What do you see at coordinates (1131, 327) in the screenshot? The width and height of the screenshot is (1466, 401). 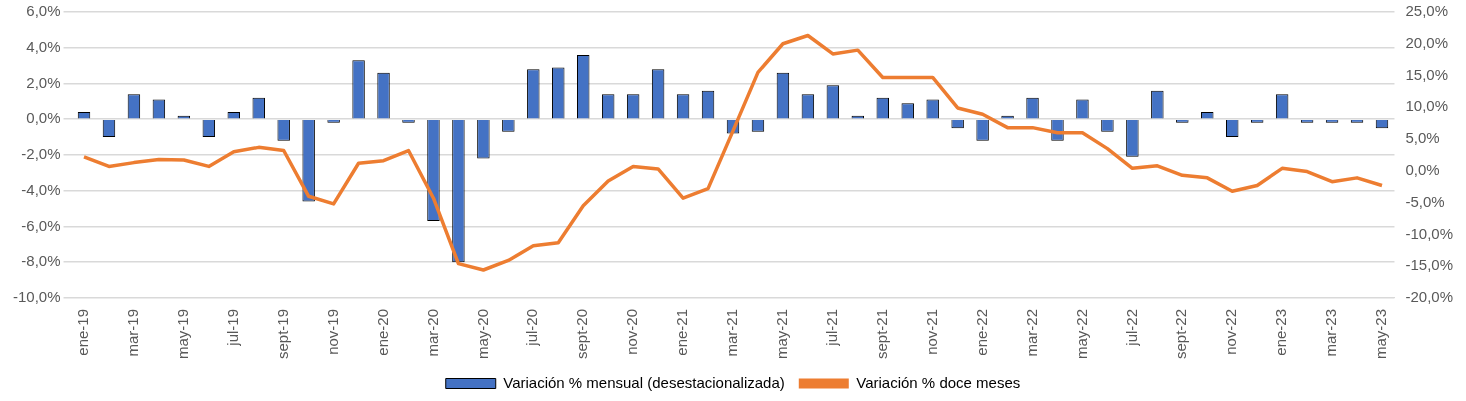 I see `x-tick-label: jul-22` at bounding box center [1131, 327].